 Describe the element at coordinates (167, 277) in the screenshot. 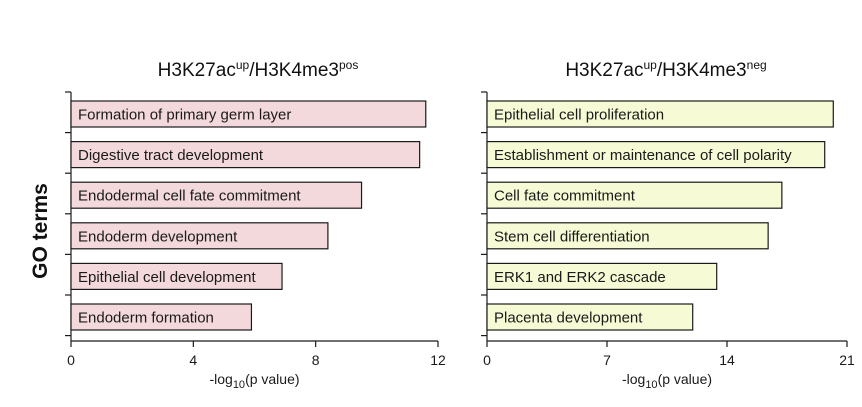

I see `bar-category-label: Epithelial cell development` at that location.